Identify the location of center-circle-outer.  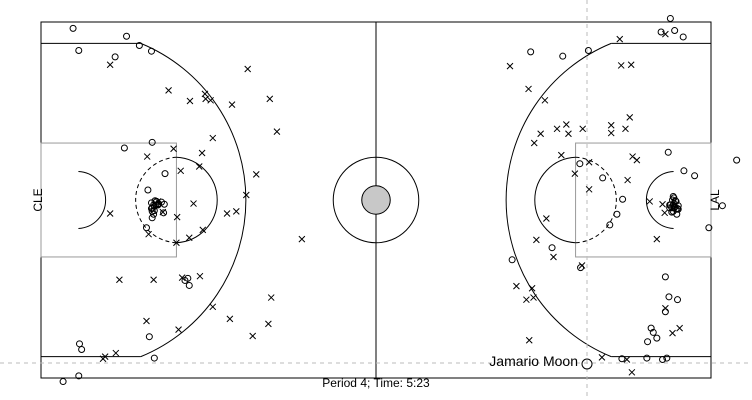
(376, 200).